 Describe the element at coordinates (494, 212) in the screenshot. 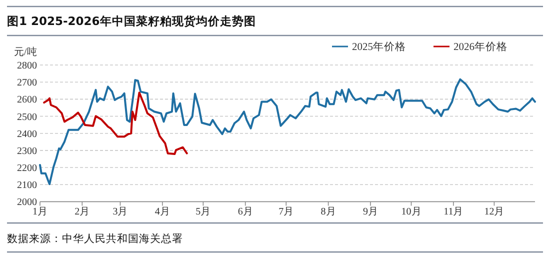

I see `x-tick-label: 12月` at that location.